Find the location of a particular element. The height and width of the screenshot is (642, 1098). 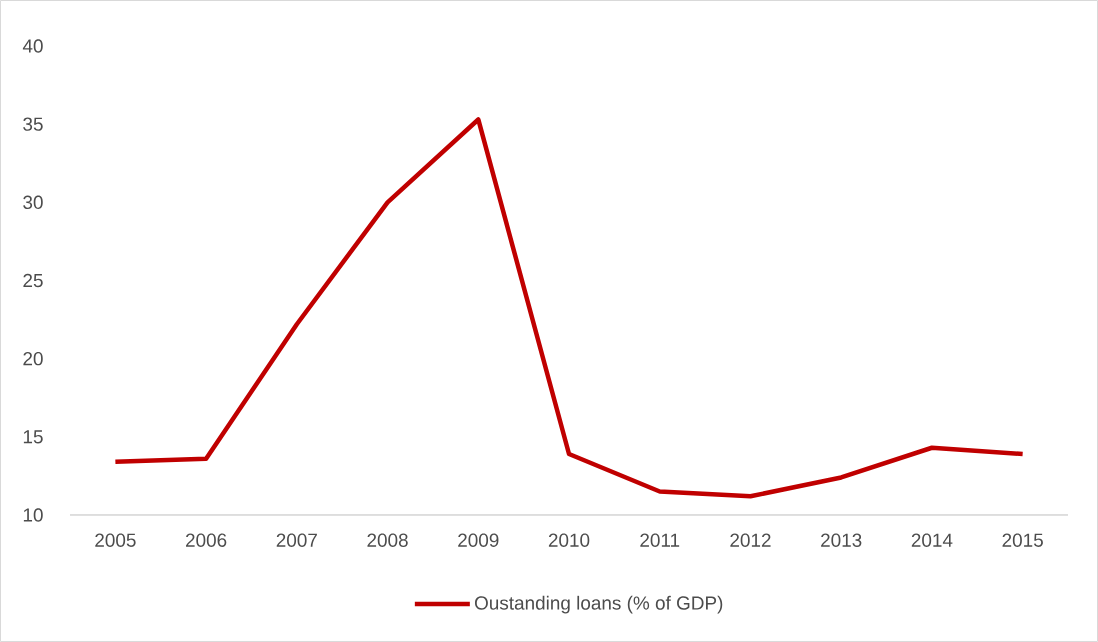

x-tick-label: 2010 is located at coordinates (569, 540).